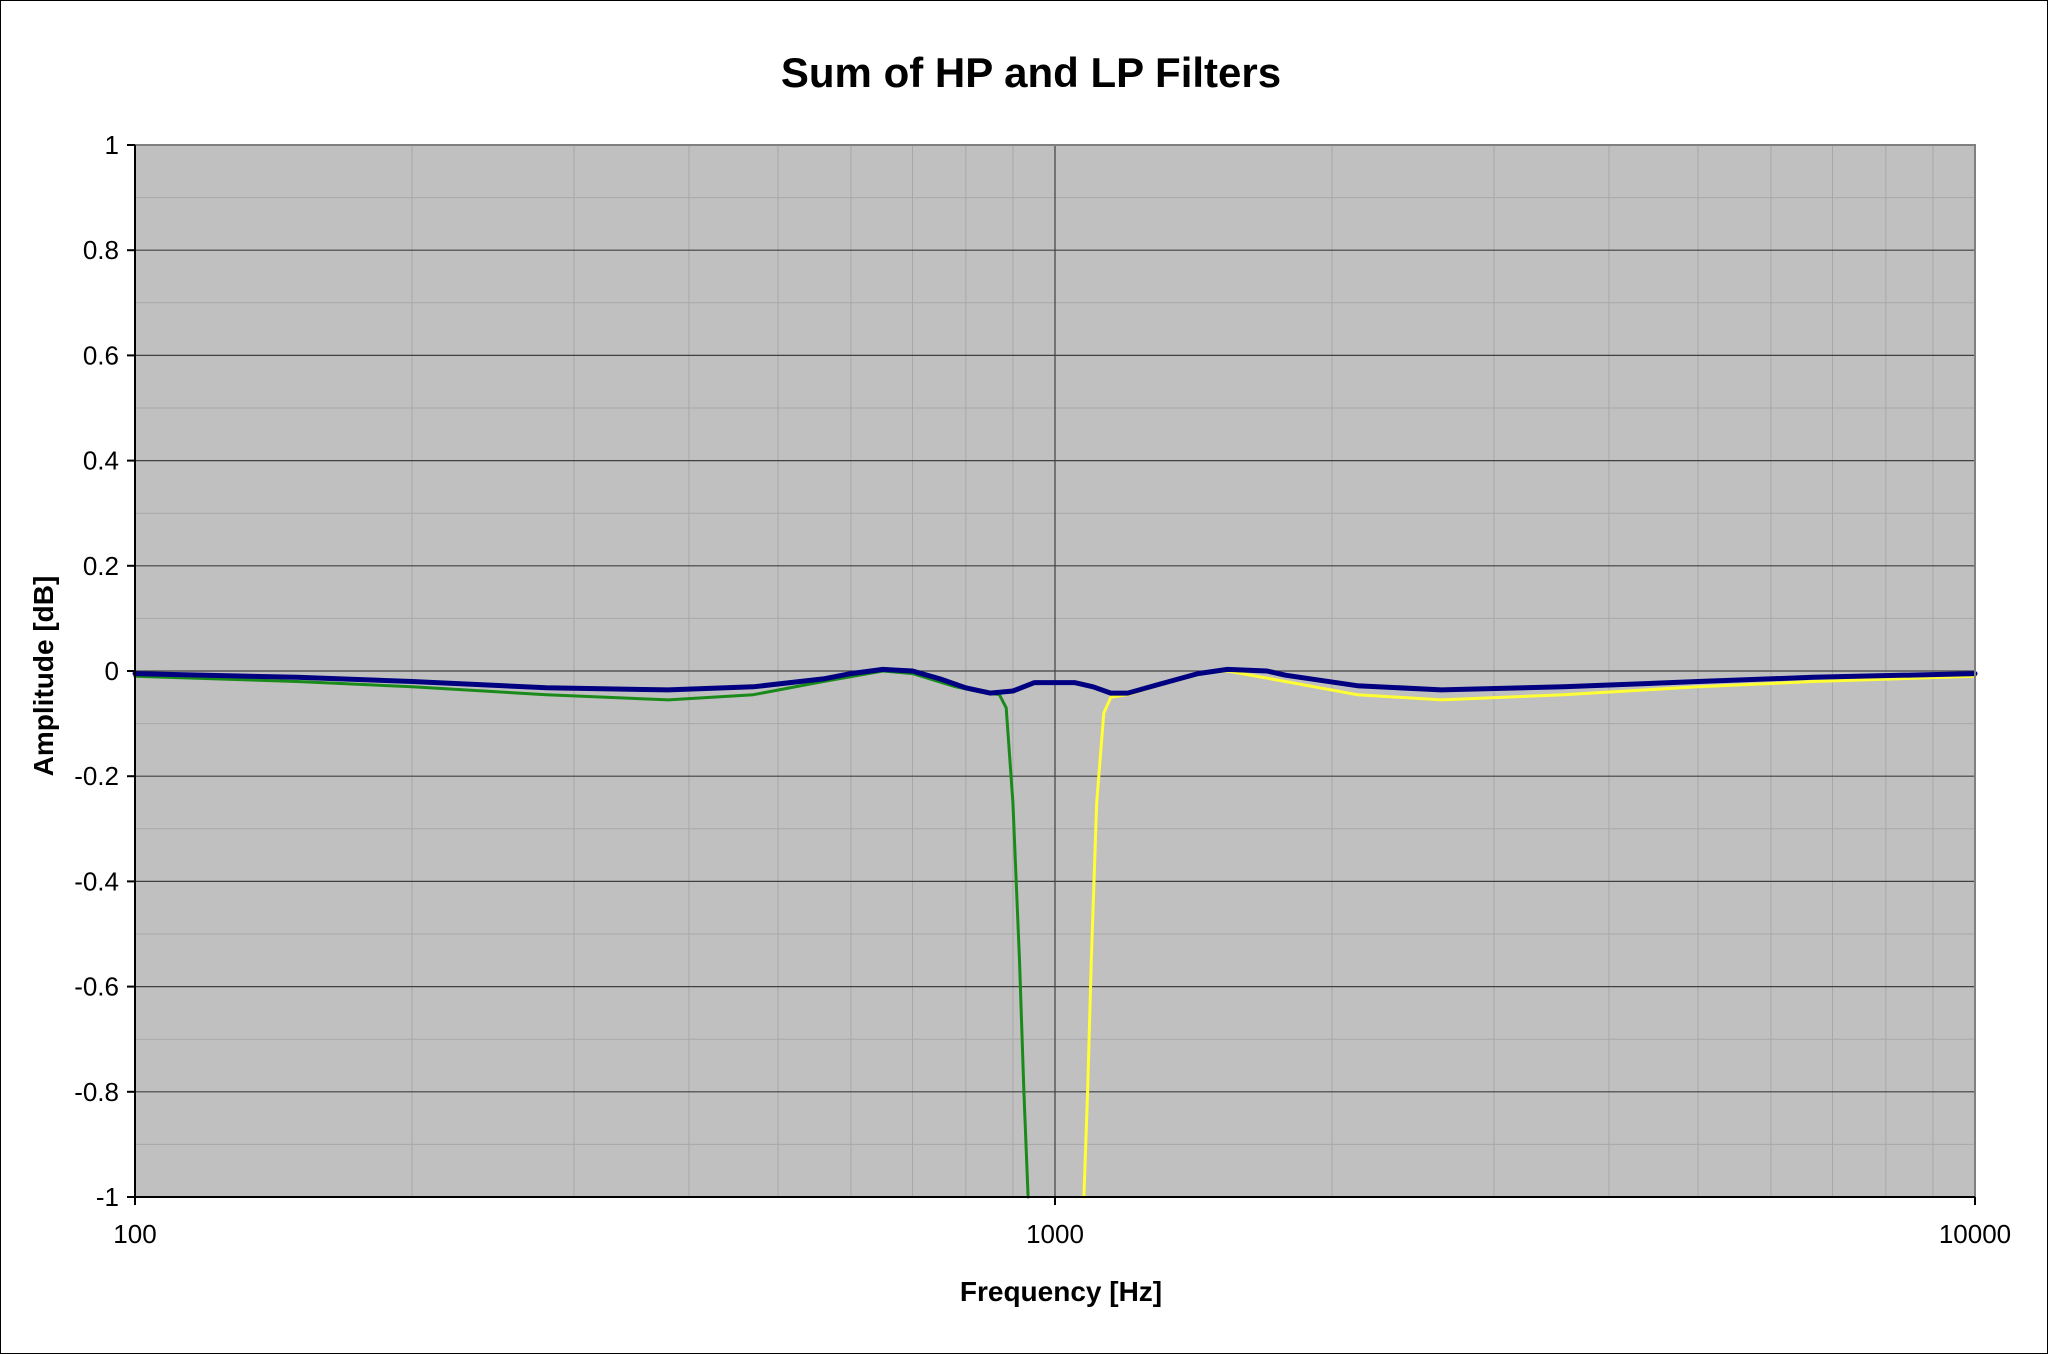 This screenshot has width=2048, height=1354. Describe the element at coordinates (134, 1234) in the screenshot. I see `x-tick-label: 100` at that location.